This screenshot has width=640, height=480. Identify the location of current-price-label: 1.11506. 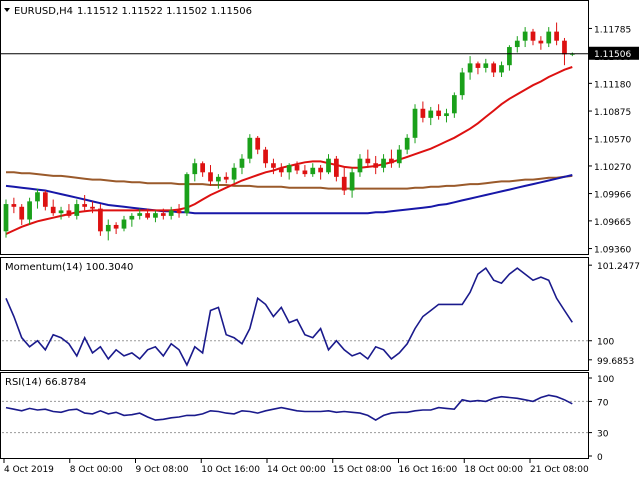
(612, 55).